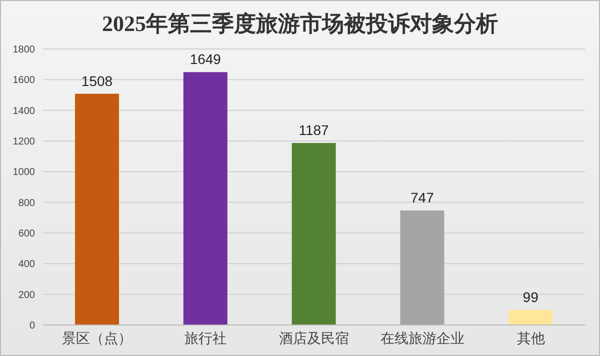  Describe the element at coordinates (314, 338) in the screenshot. I see `x-tick-label: 酒店及民宿` at that location.